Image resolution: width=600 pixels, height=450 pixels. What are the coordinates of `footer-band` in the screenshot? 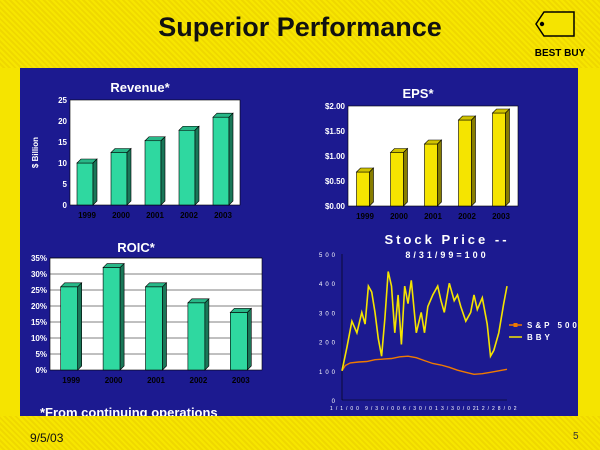 It's located at (300, 433).